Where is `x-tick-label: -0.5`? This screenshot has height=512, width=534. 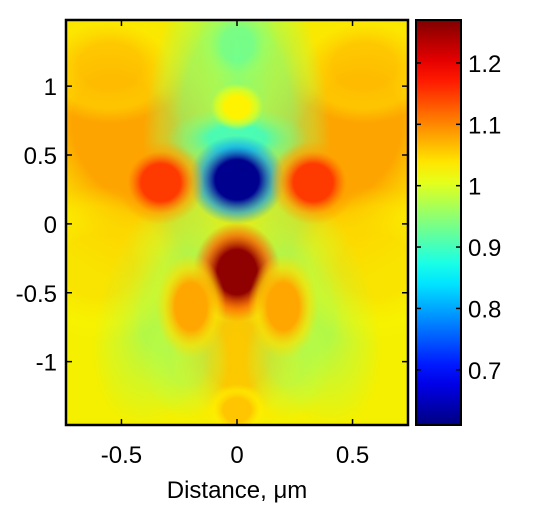
x-tick-label: -0.5 is located at coordinates (121, 455).